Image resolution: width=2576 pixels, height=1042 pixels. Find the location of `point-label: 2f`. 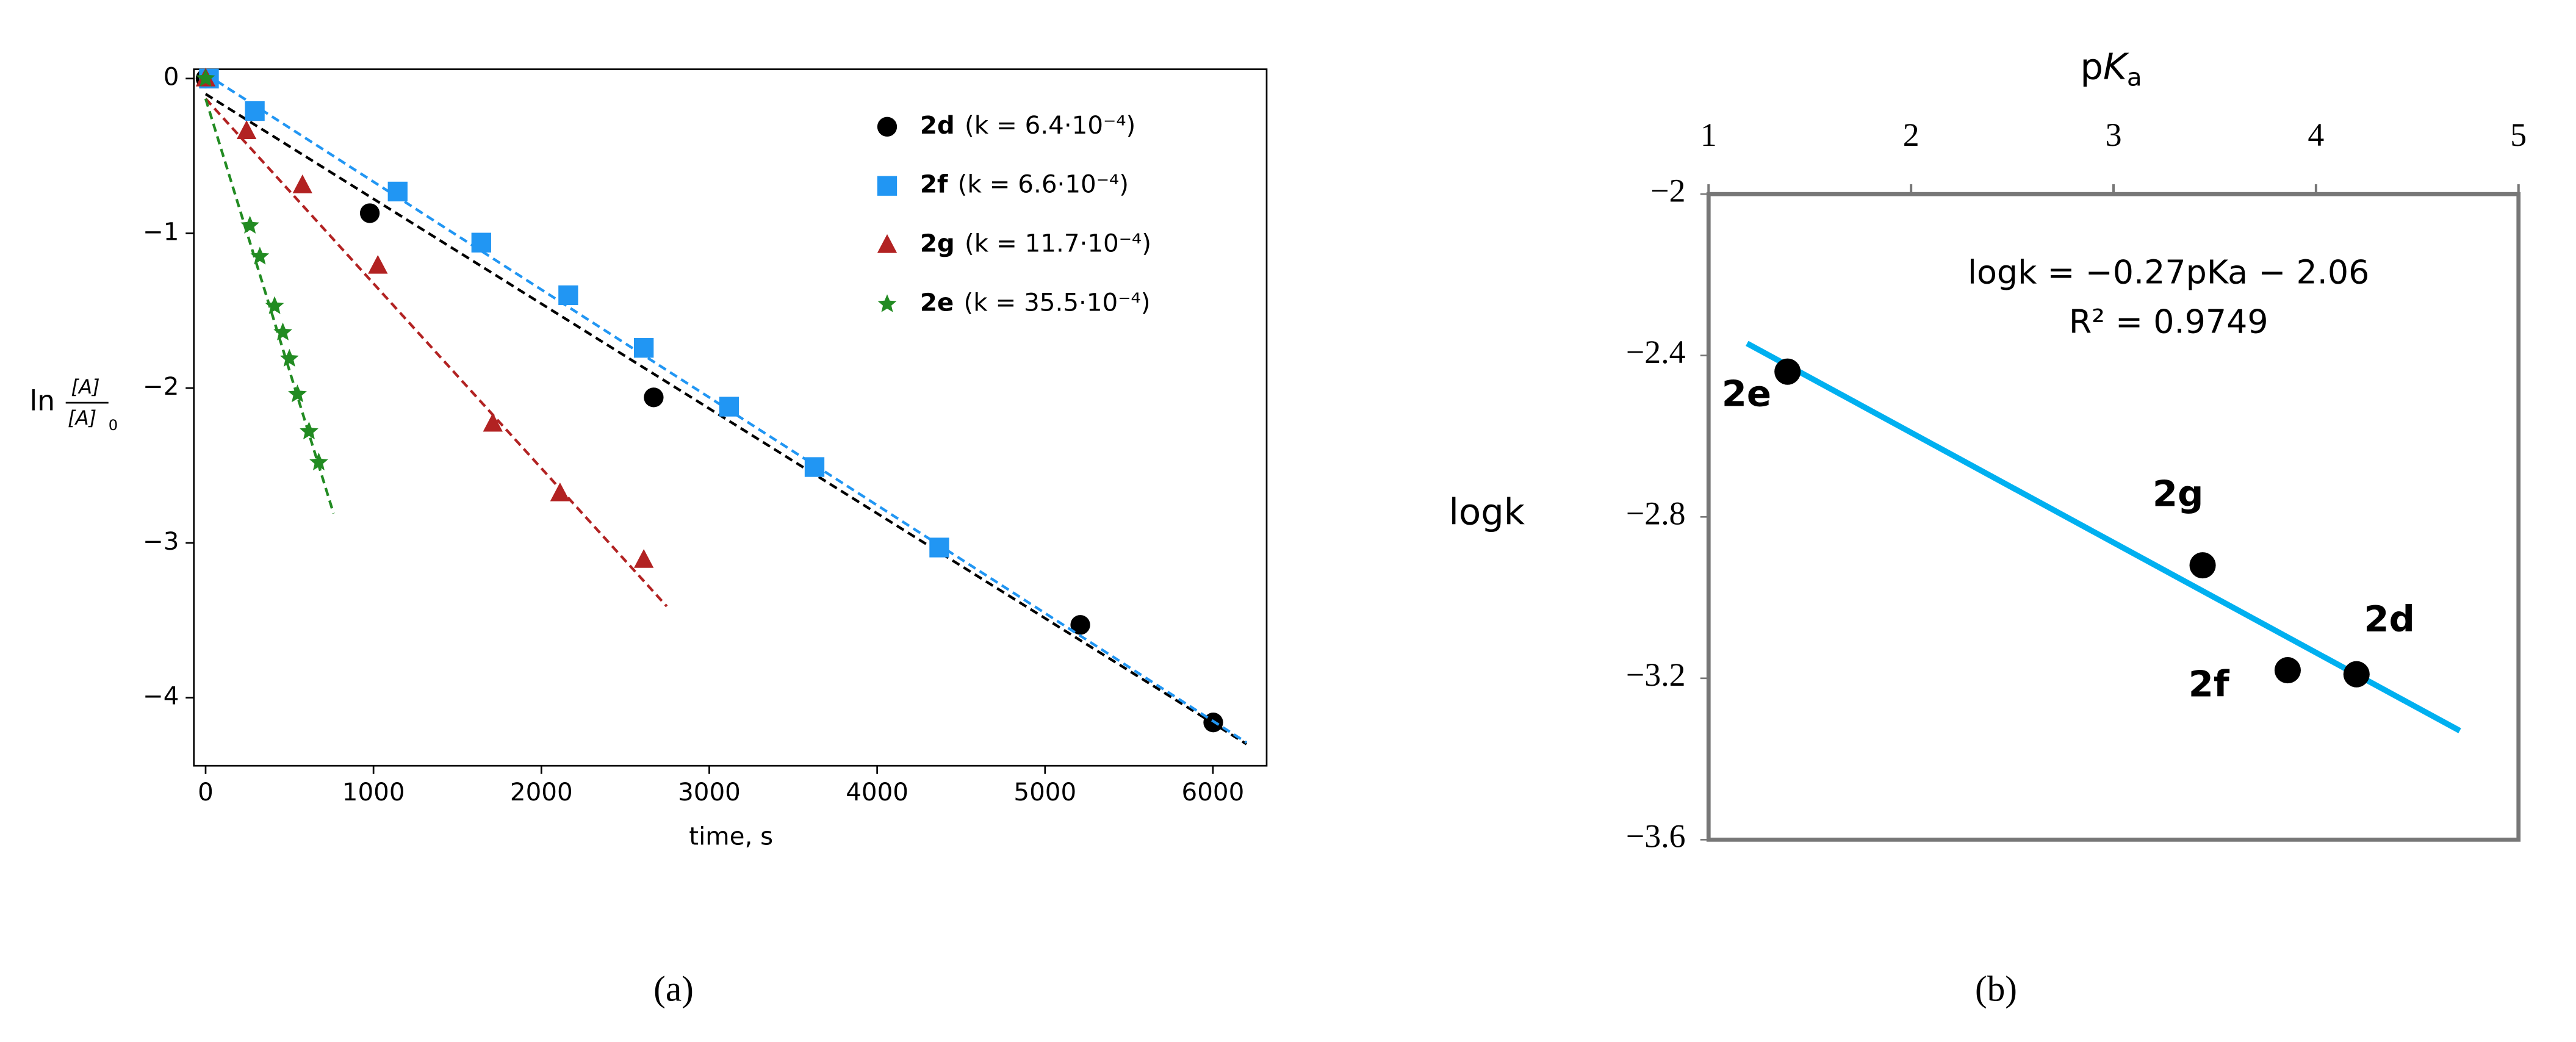

point-label: 2f is located at coordinates (2209, 684).